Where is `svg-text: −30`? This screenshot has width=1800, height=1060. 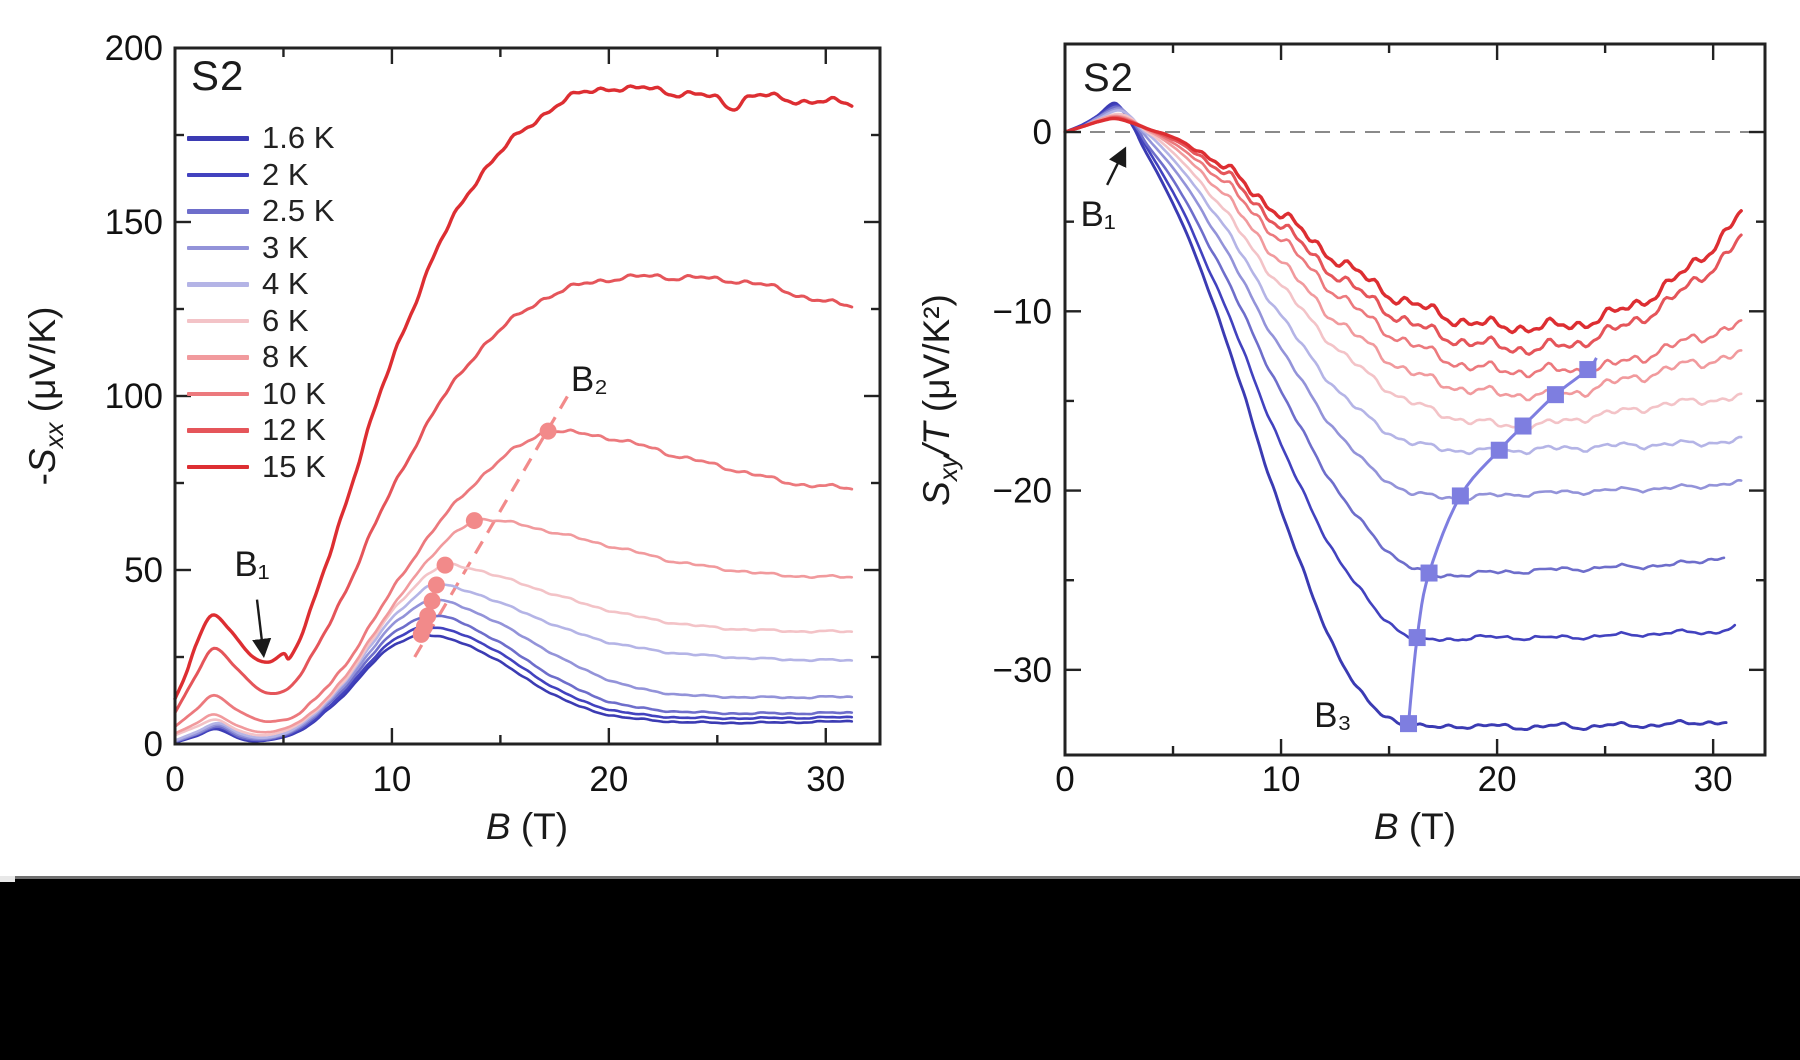
svg-text: −30 is located at coordinates (1022, 670).